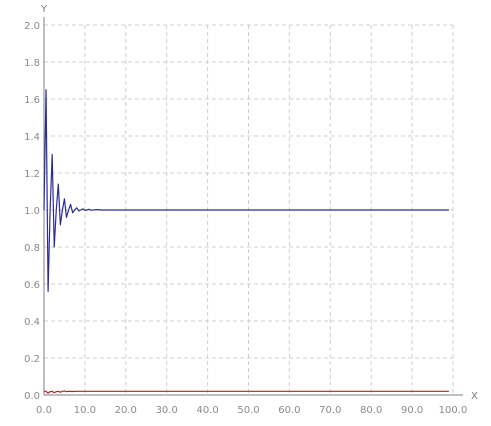 This screenshot has height=426, width=491. What do you see at coordinates (32, 359) in the screenshot?
I see `y-tick-label: 0.2` at bounding box center [32, 359].